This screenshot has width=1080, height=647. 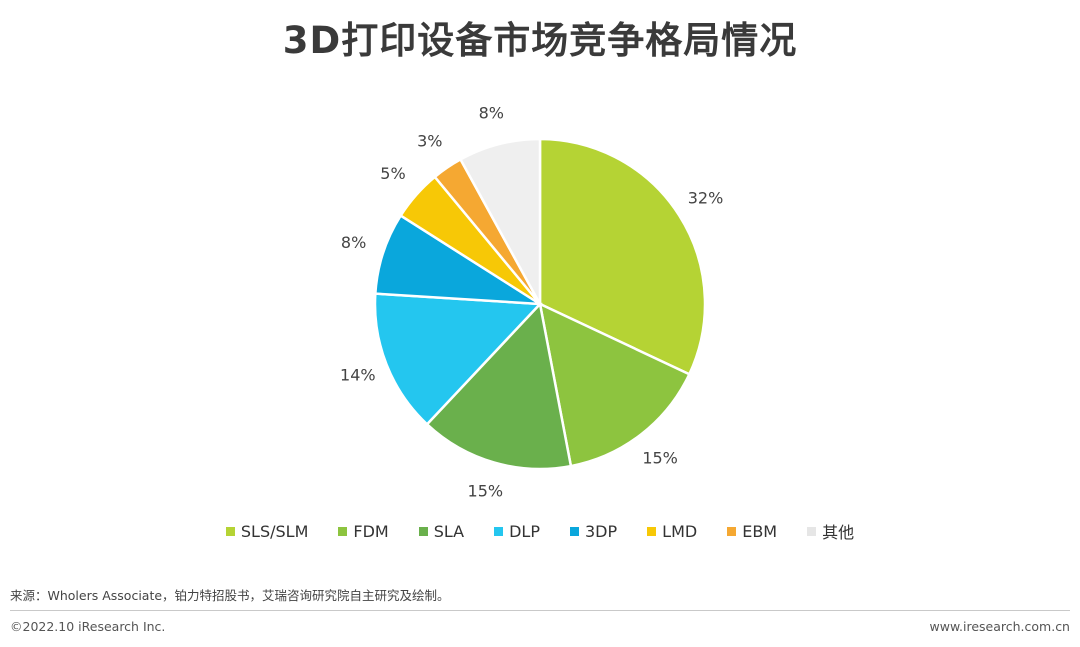 What do you see at coordinates (680, 531) in the screenshot?
I see `legend-label: LMD` at bounding box center [680, 531].